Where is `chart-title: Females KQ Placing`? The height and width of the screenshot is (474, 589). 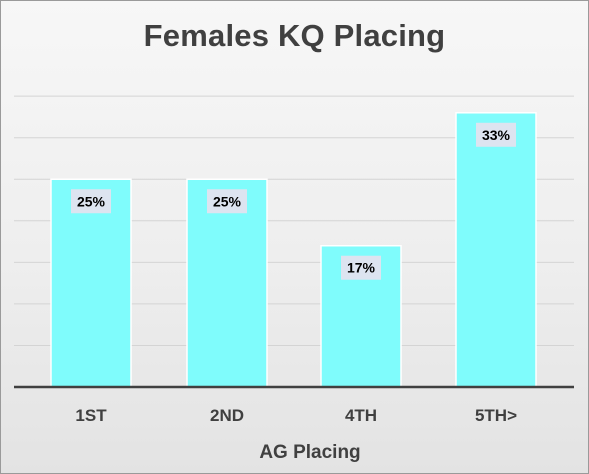 chart-title: Females KQ Placing is located at coordinates (294, 35).